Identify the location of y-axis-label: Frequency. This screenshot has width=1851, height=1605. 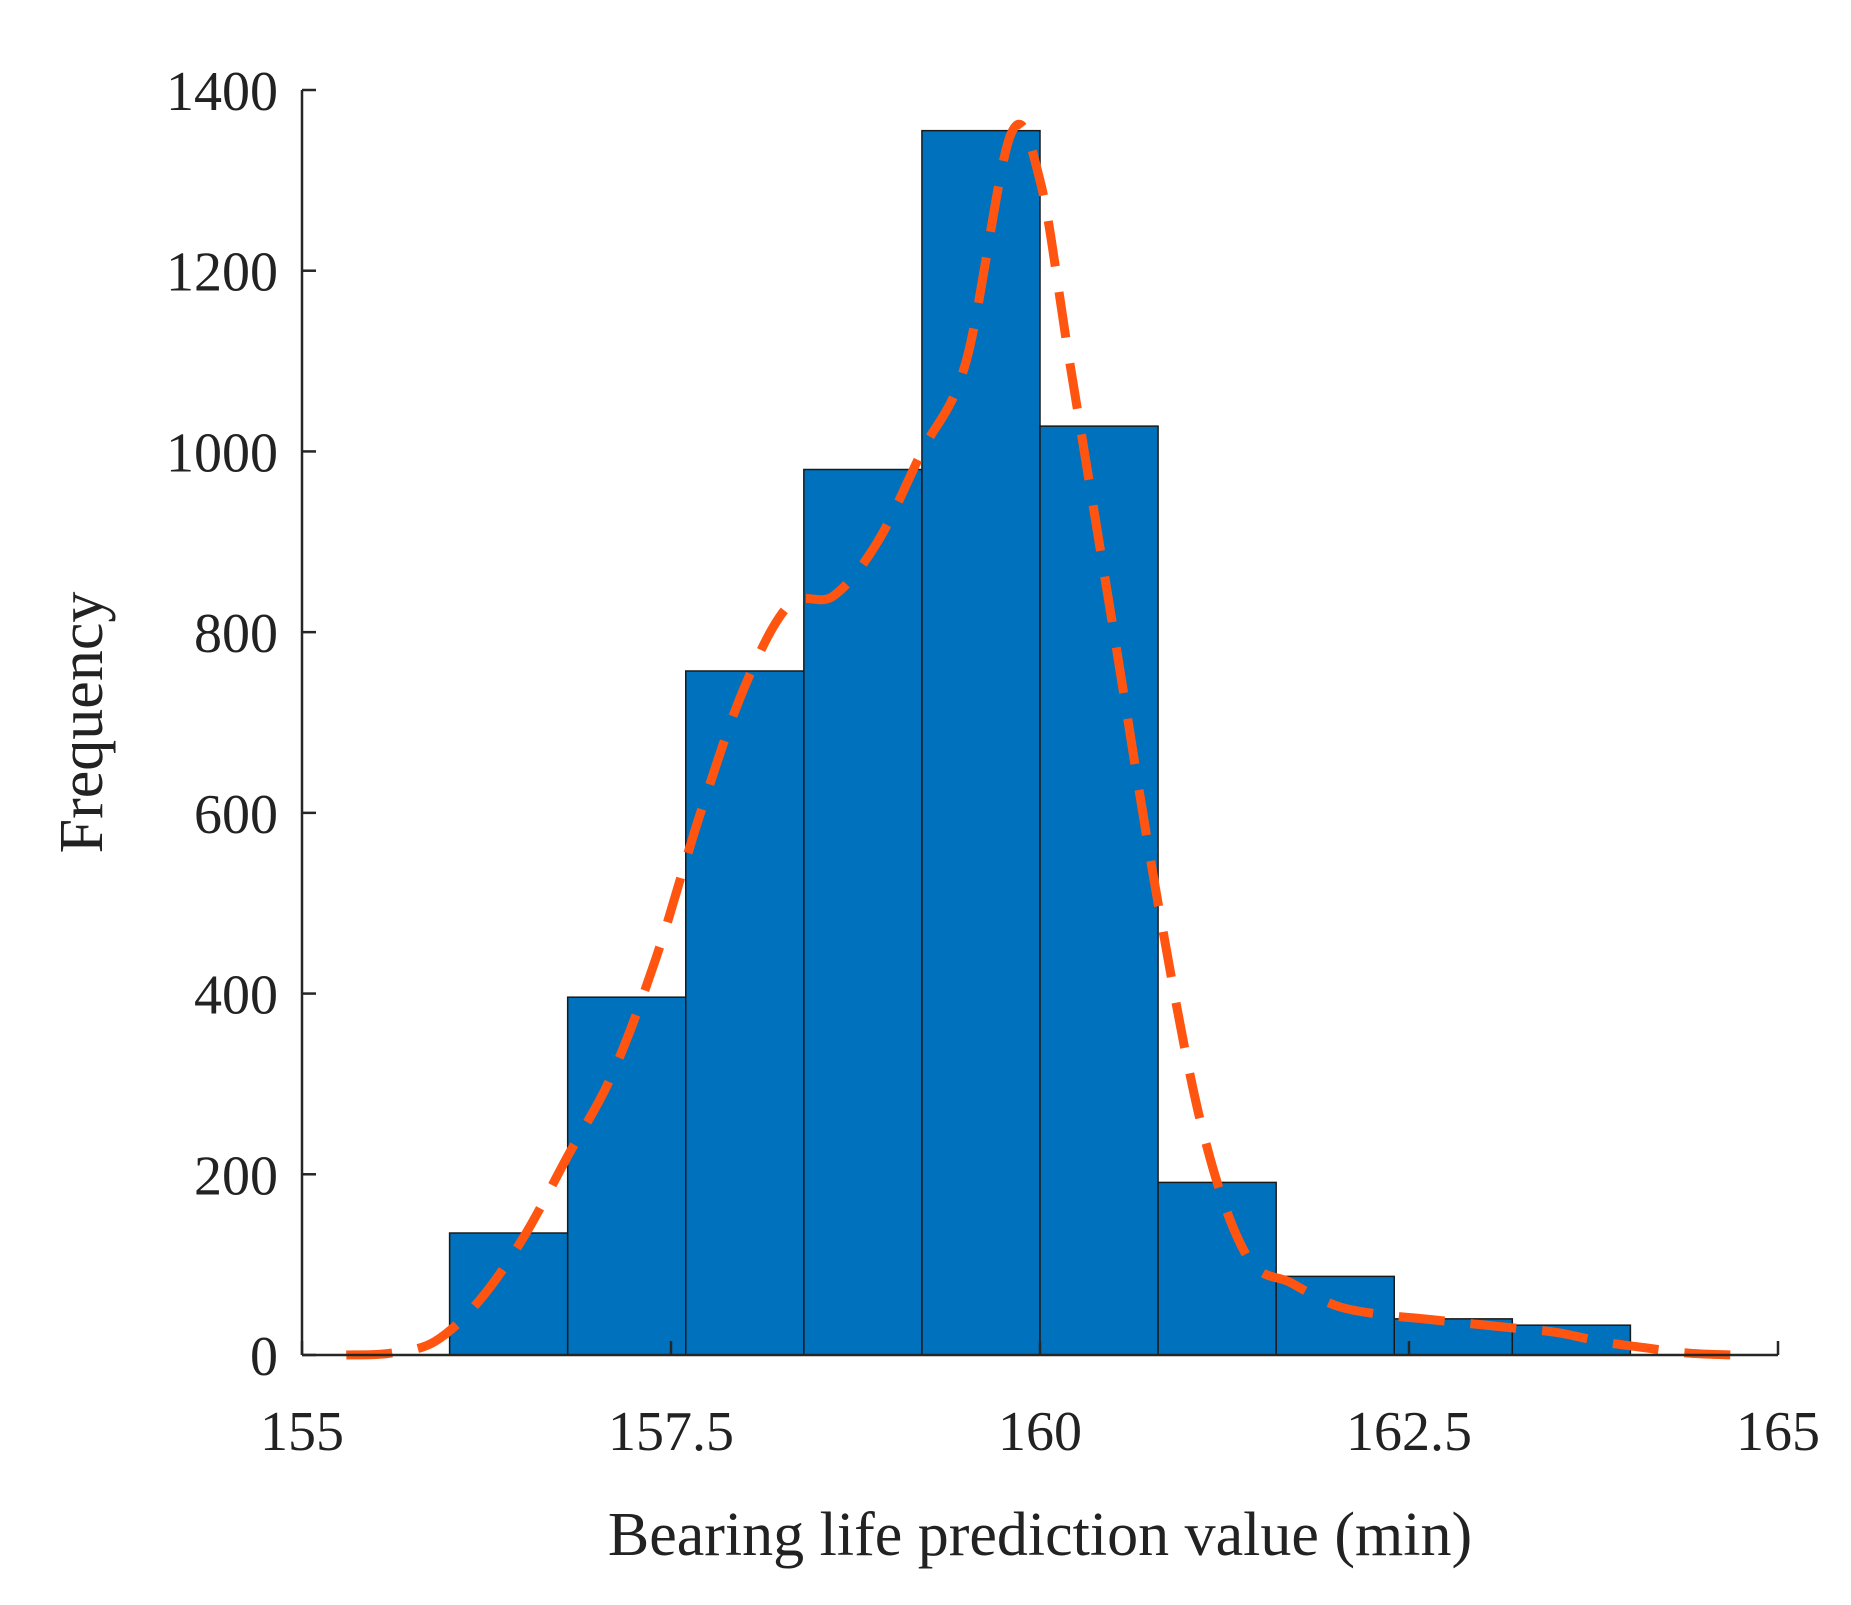
(82, 723).